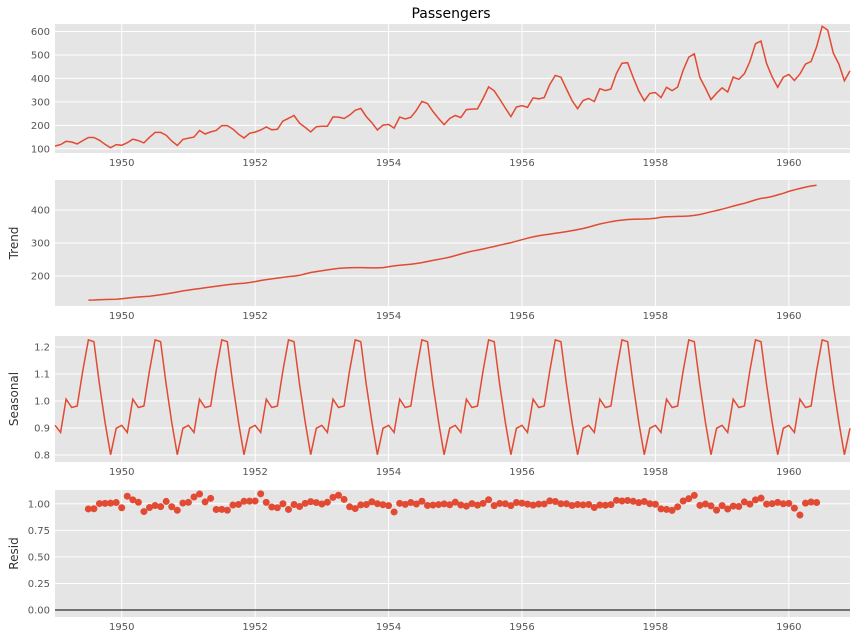 The image size is (856, 640). I want to click on y-axis-label: Seasonal, so click(14, 399).